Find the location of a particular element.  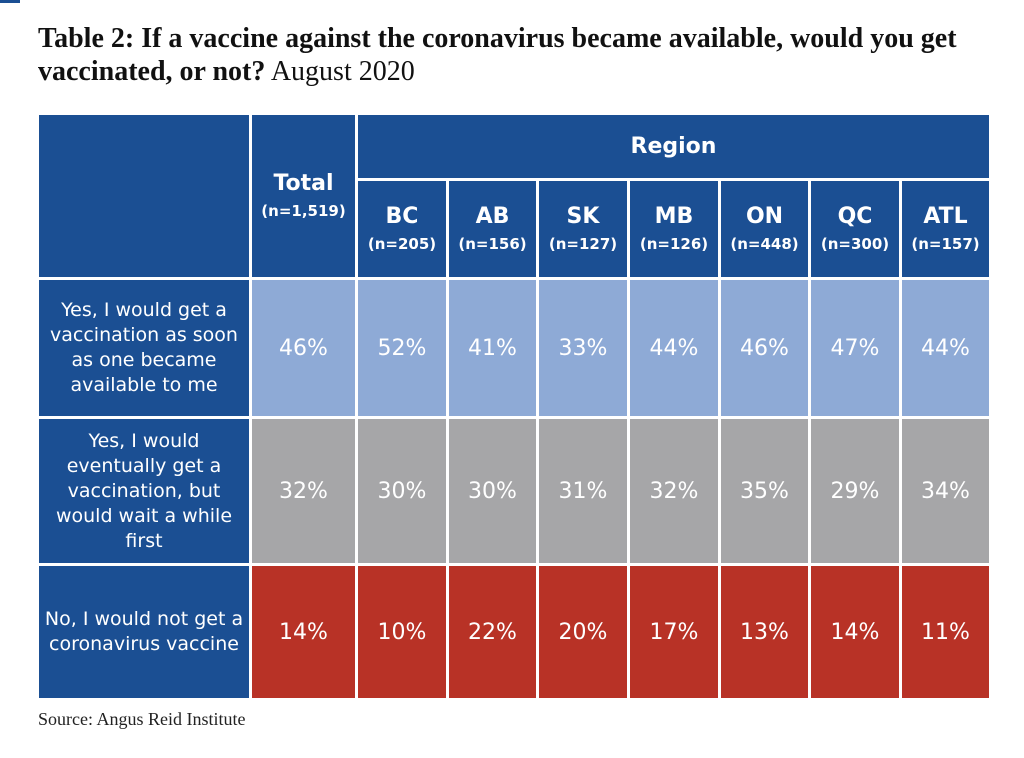

column-header-ab: AB (n=156) is located at coordinates (492, 229).